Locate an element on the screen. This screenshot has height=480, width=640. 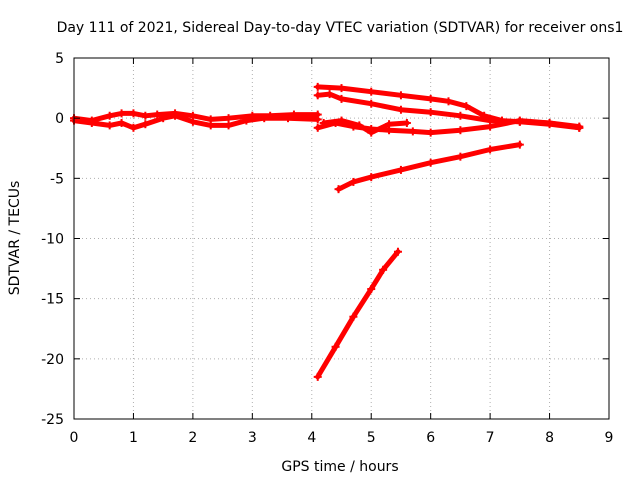
x-tick-label: 4 is located at coordinates (311, 438).